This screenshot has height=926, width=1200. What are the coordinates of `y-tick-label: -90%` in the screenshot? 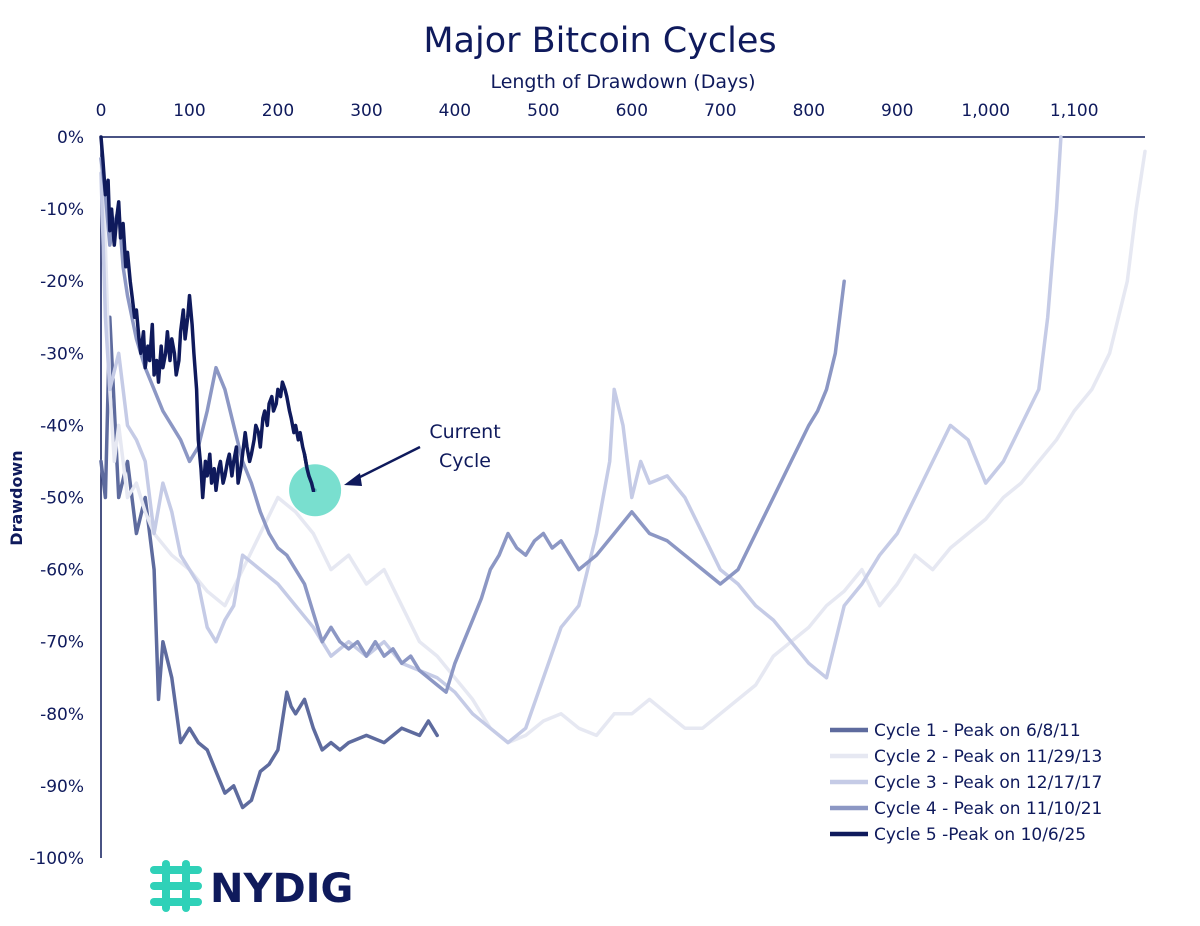 It's located at (62, 787).